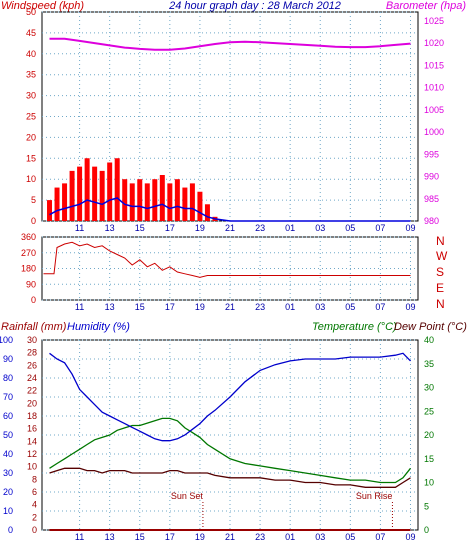 This screenshot has width=468, height=555. Describe the element at coordinates (42, 6) in the screenshot. I see `windspeed-axis-title: Windspeed (kph)` at that location.